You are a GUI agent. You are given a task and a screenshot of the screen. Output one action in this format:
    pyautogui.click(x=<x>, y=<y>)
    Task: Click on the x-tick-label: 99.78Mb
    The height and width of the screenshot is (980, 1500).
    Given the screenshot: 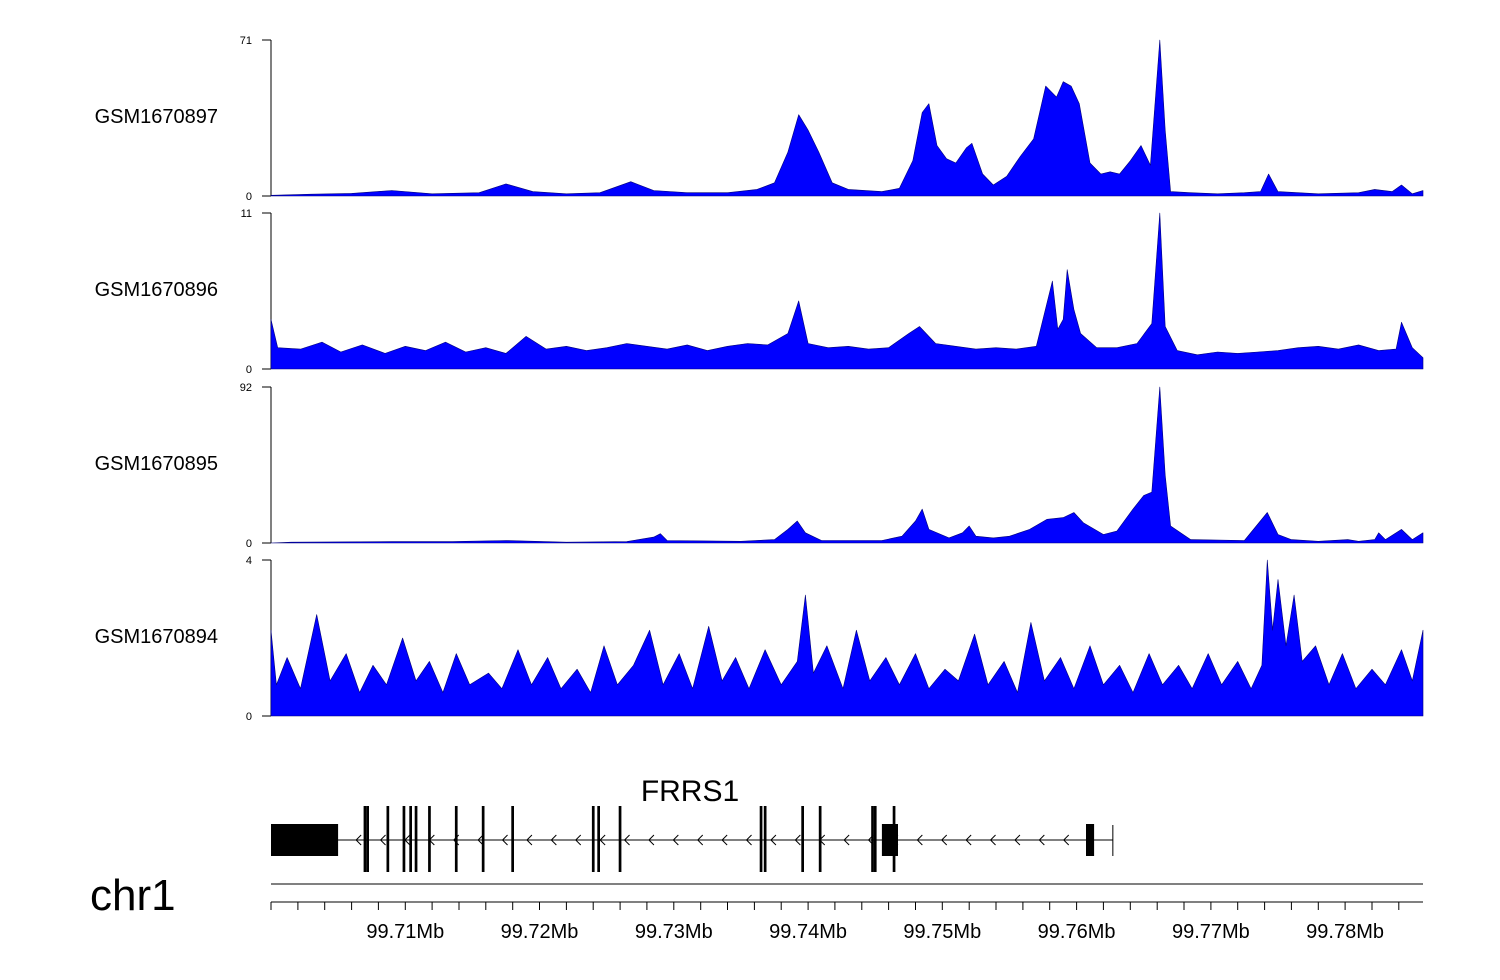 What is the action you would take?
    pyautogui.click(x=1345, y=932)
    